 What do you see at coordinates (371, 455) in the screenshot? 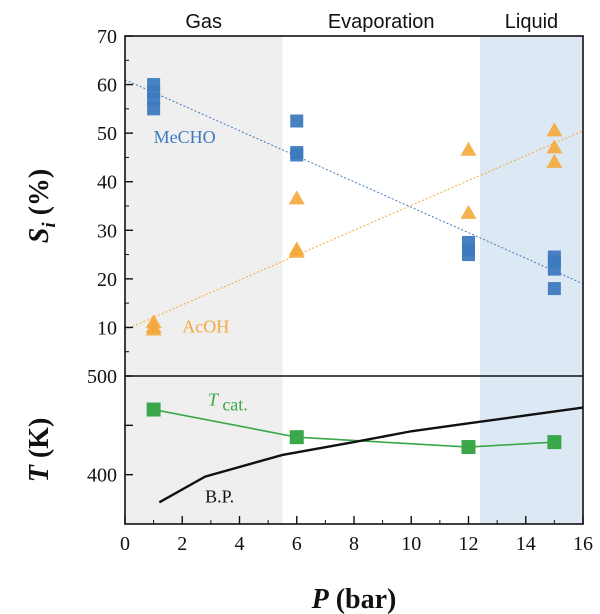
I see `line-bp` at bounding box center [371, 455].